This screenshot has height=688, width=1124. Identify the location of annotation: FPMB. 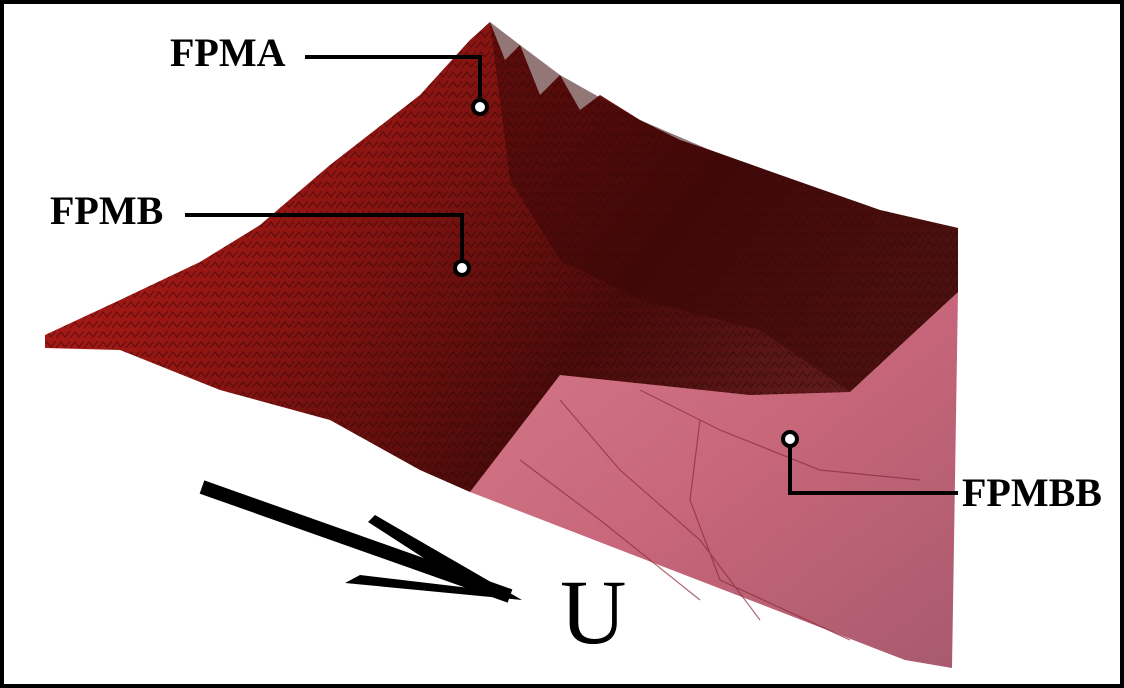
(106, 210).